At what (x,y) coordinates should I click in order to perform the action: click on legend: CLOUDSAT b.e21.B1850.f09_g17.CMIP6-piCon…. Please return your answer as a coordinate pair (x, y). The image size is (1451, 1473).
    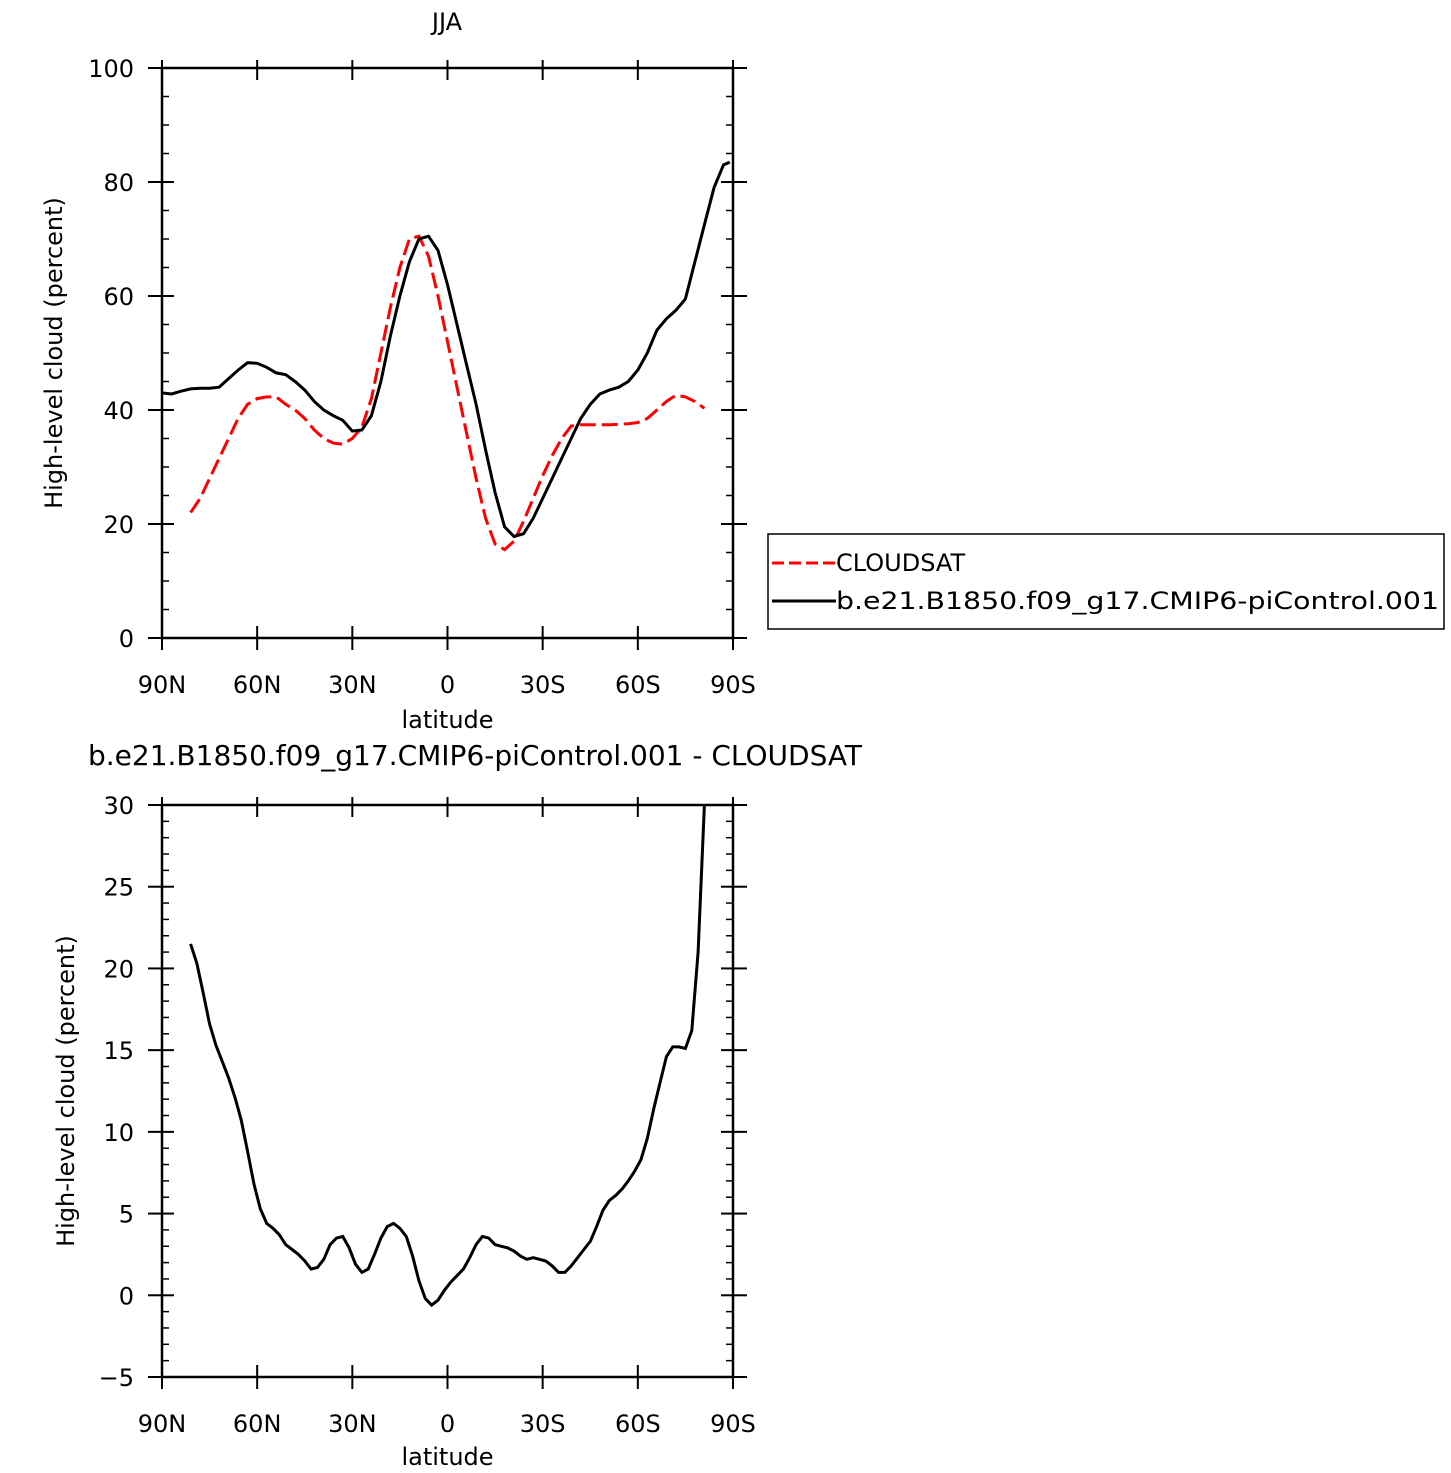
    Looking at the image, I should click on (1106, 581).